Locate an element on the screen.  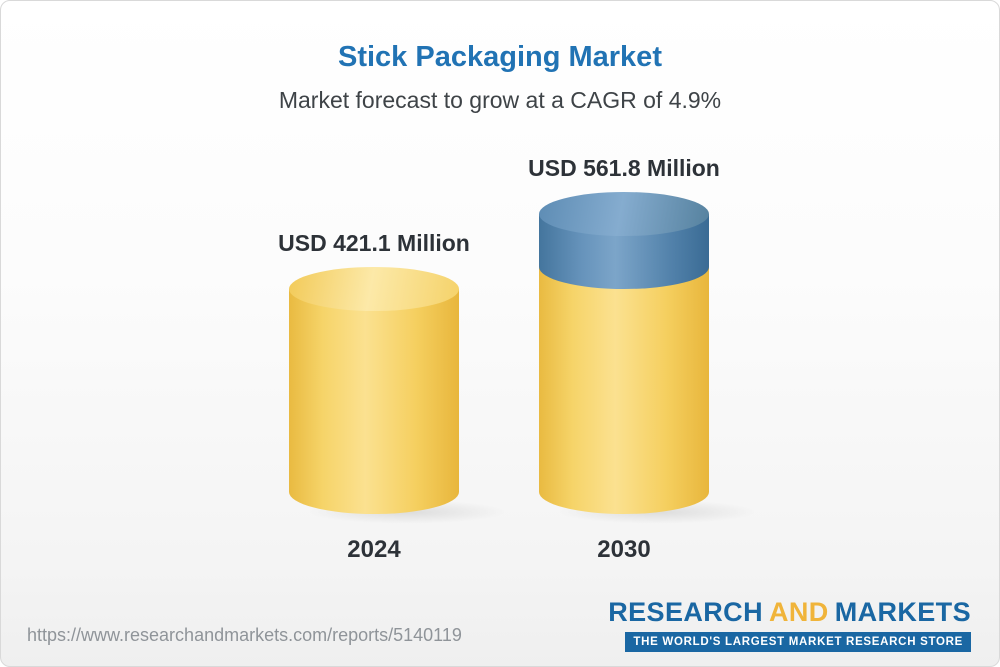
cylinder-top-2024 is located at coordinates (374, 289).